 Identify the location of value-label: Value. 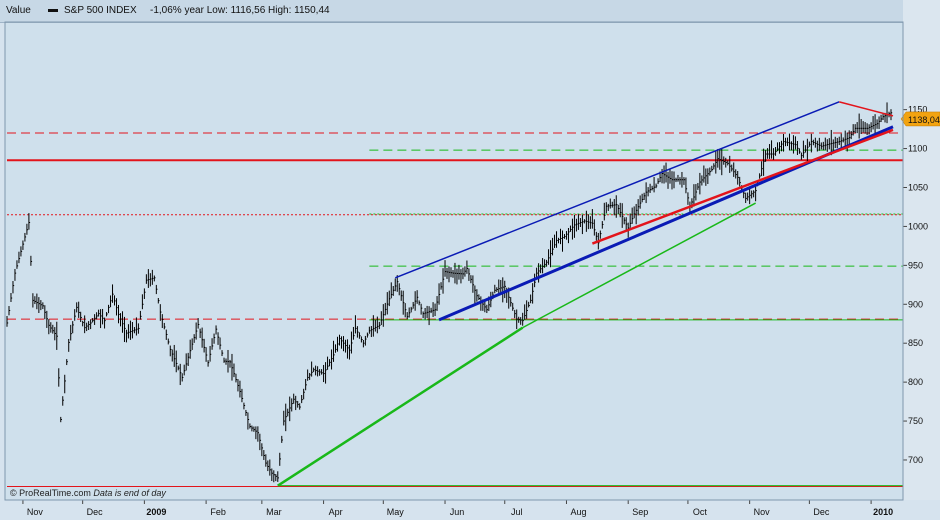
(18, 10).